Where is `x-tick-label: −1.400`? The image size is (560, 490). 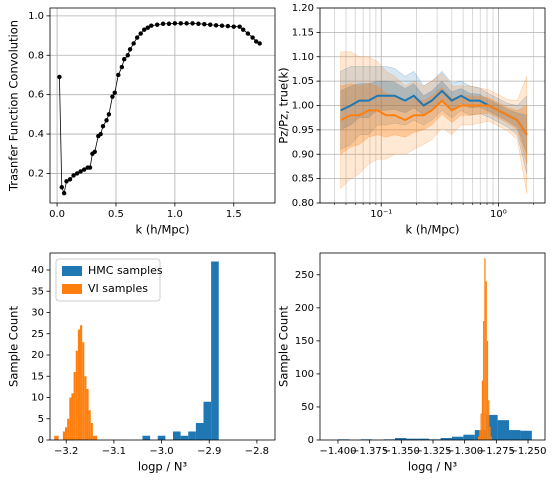 x-tick-label: −1.400 is located at coordinates (337, 451).